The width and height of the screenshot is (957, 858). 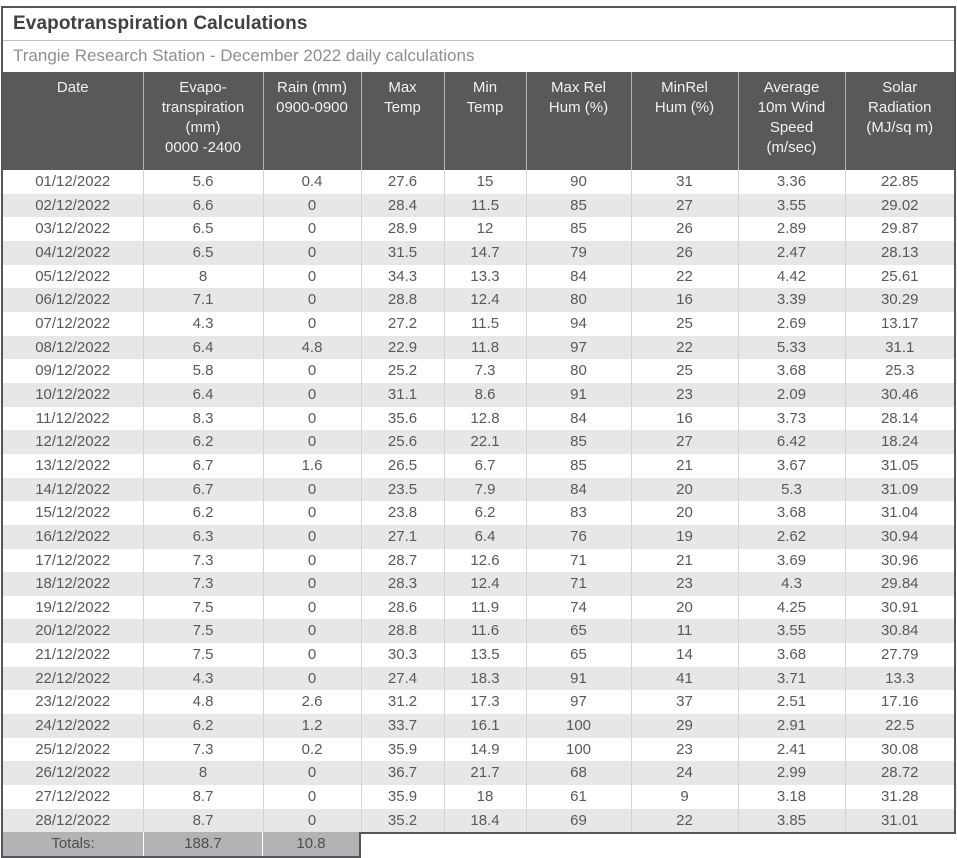 What do you see at coordinates (791, 465) in the screenshot?
I see `table-cell: 3.67` at bounding box center [791, 465].